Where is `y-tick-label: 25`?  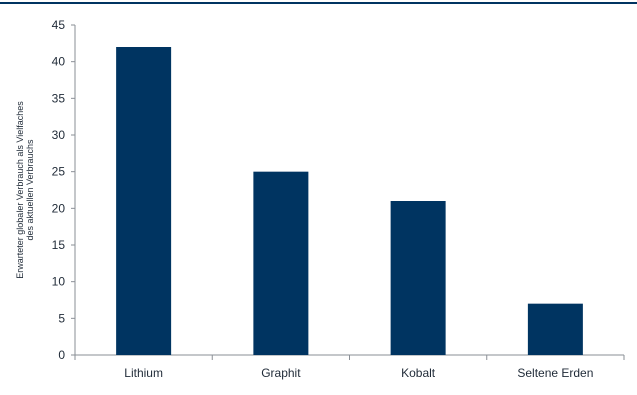
y-tick-label: 25 is located at coordinates (59, 172).